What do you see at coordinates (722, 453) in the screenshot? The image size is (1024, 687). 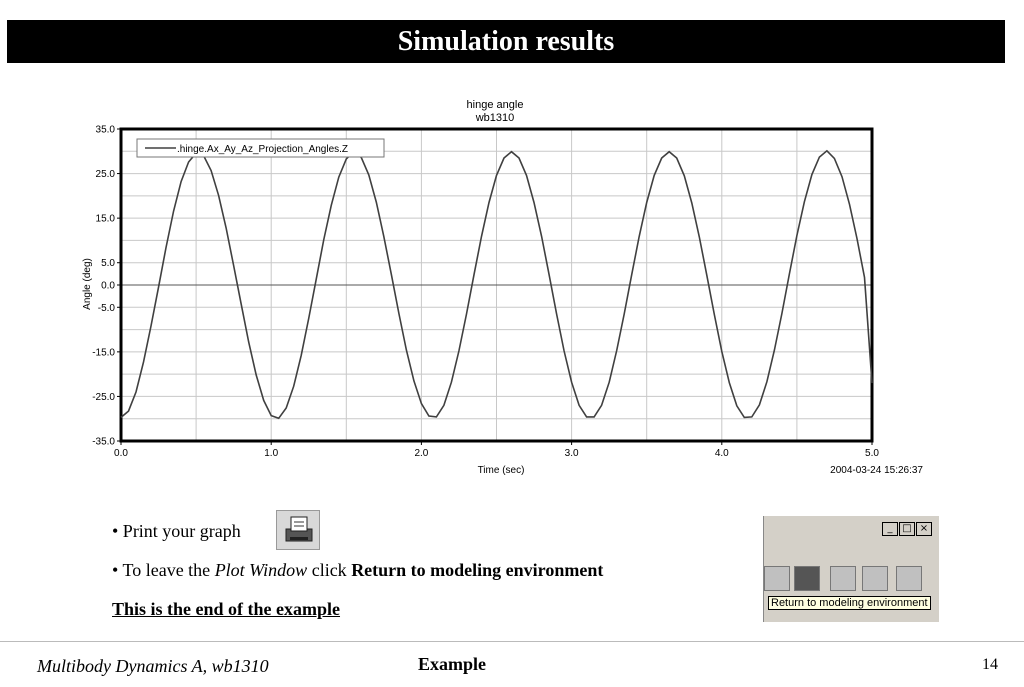 I see `x-tick-label: 4.0` at bounding box center [722, 453].